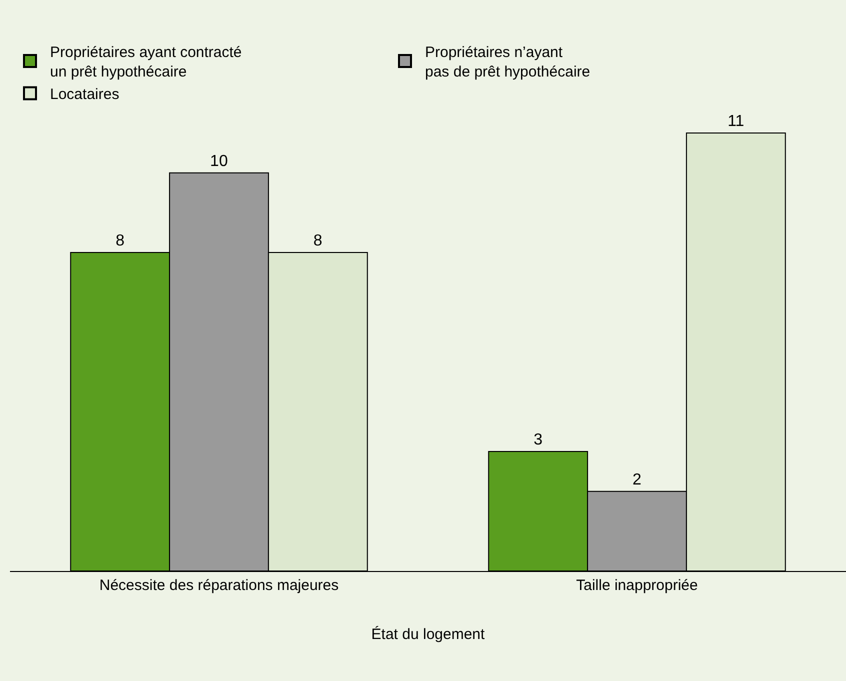  I want to click on data-label: 11, so click(736, 121).